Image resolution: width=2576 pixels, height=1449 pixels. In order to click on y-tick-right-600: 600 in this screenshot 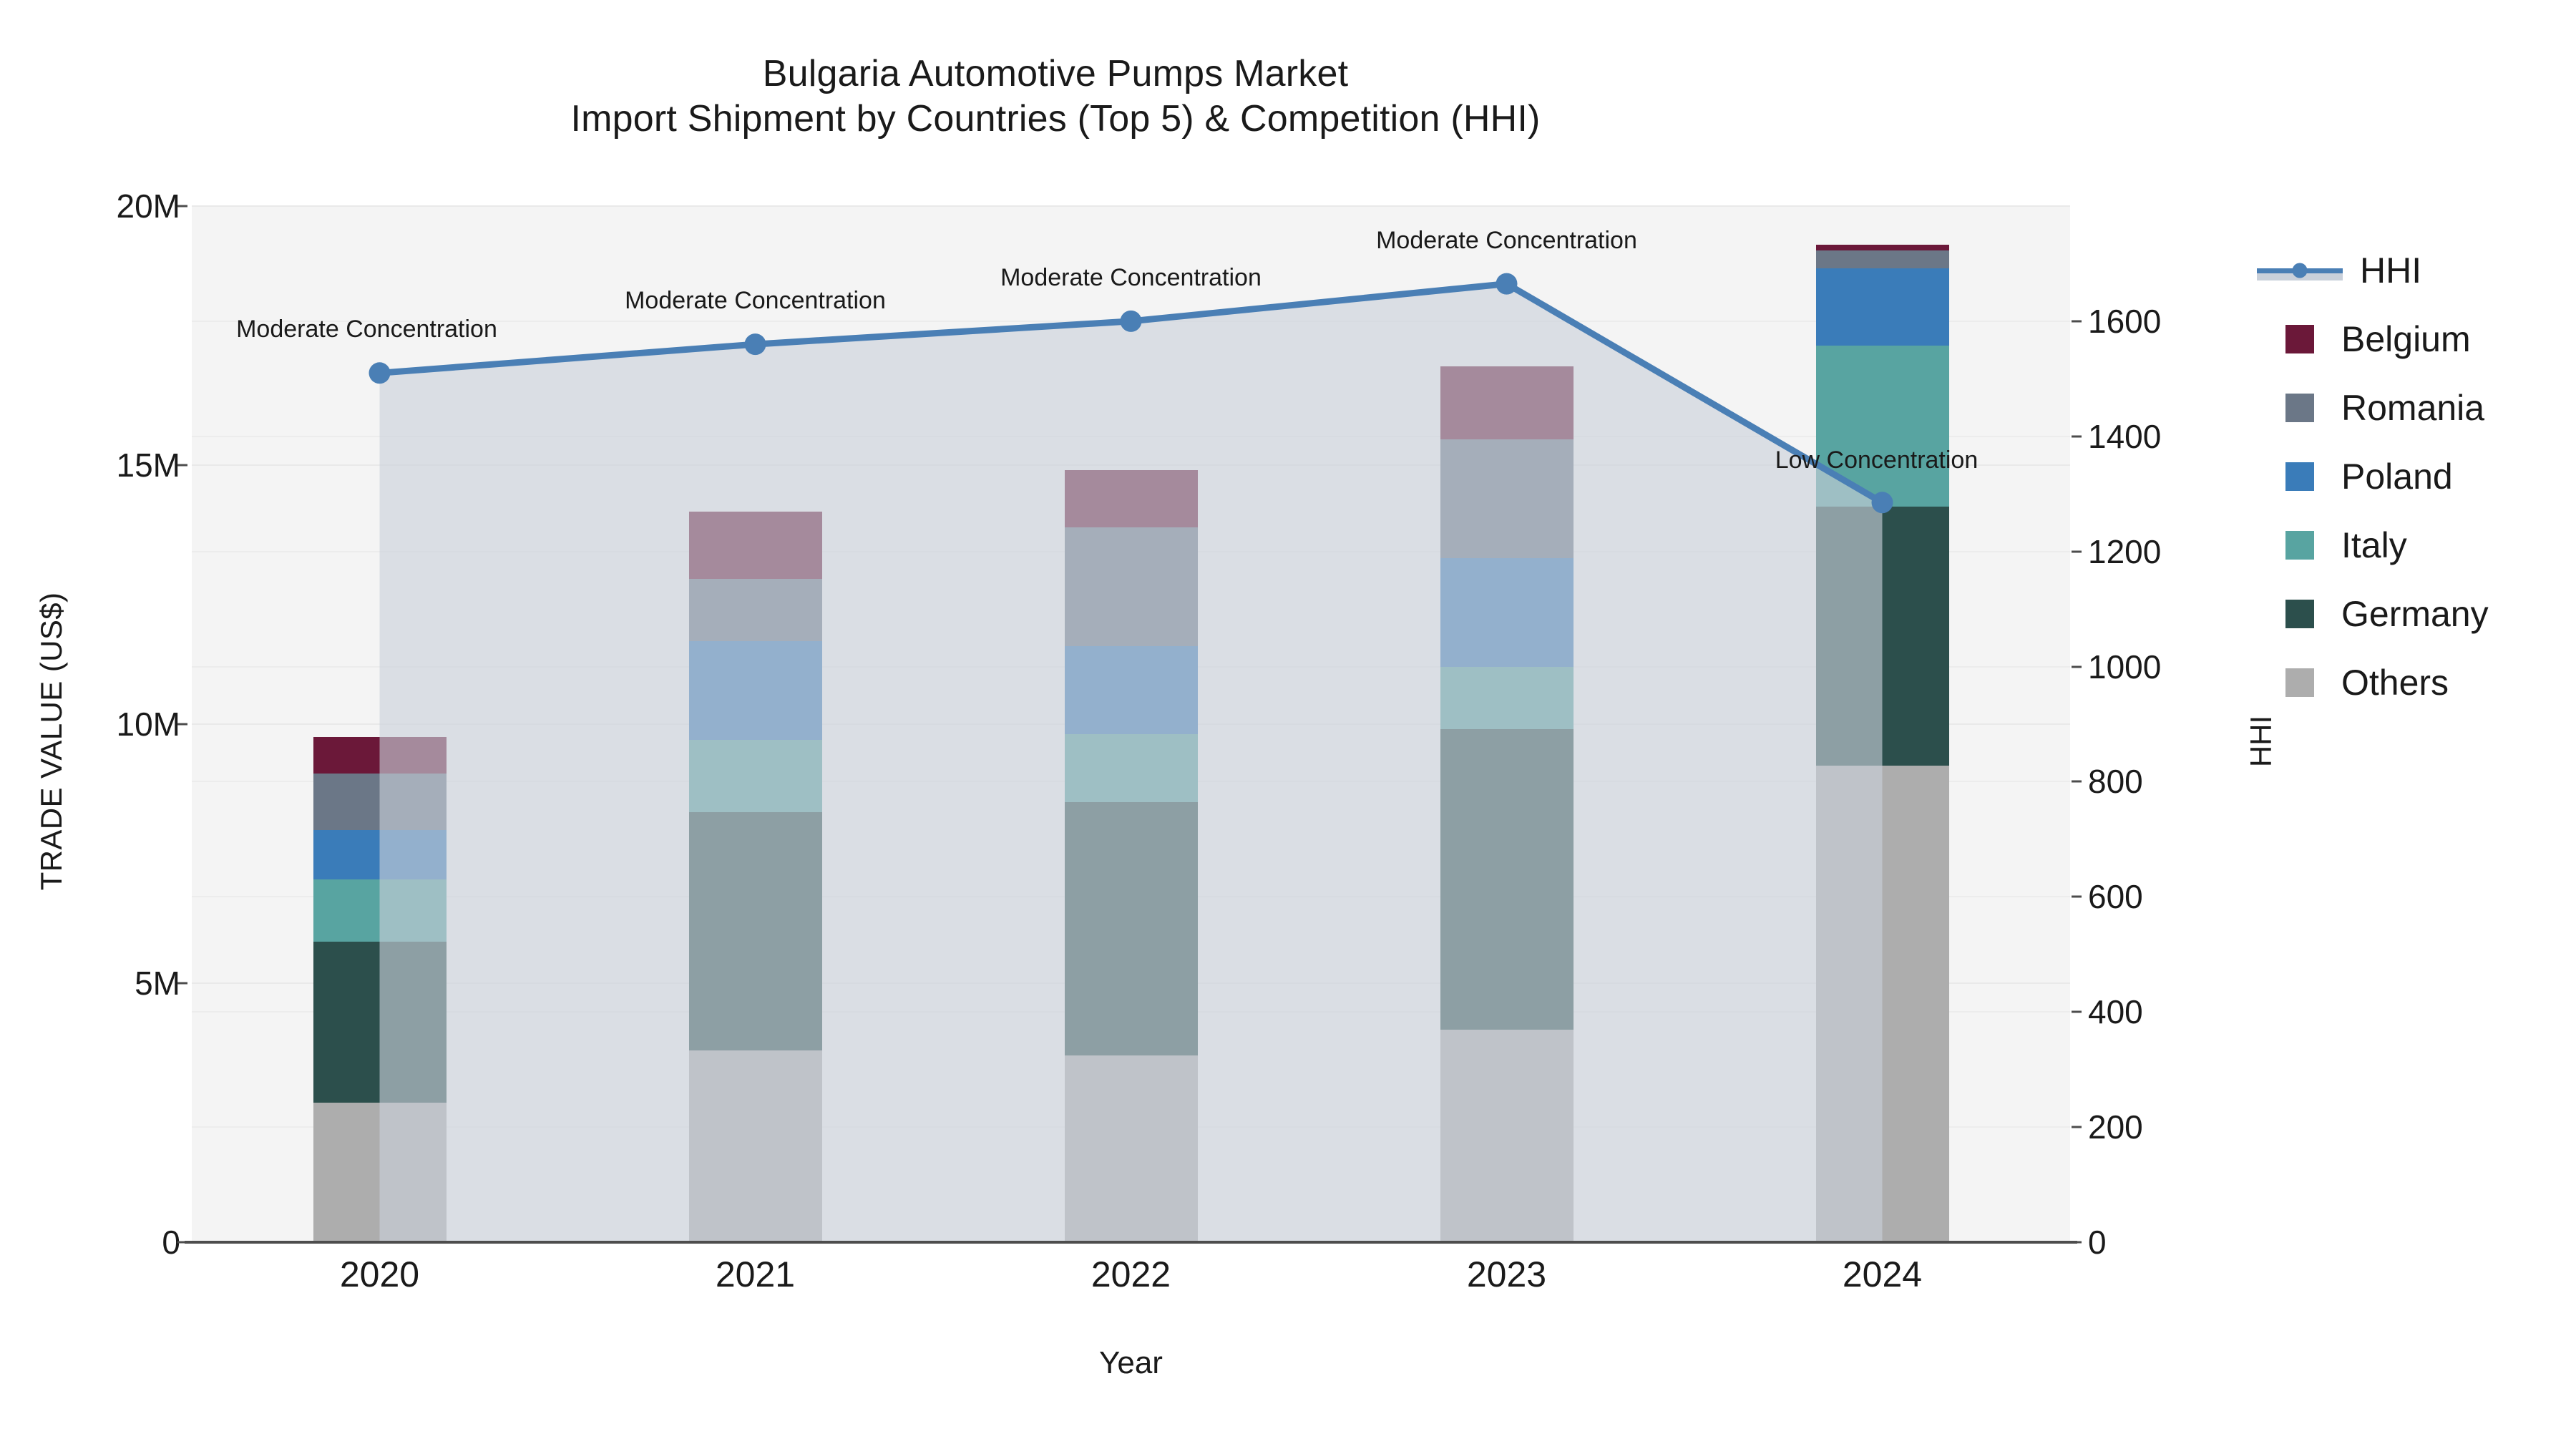, I will do `click(2115, 897)`.